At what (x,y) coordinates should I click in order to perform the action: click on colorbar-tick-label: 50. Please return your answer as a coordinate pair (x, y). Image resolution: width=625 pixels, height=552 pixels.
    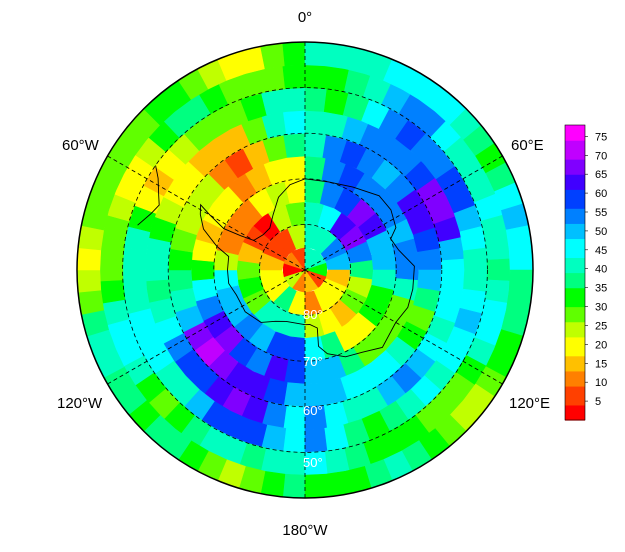
    Looking at the image, I should click on (601, 232).